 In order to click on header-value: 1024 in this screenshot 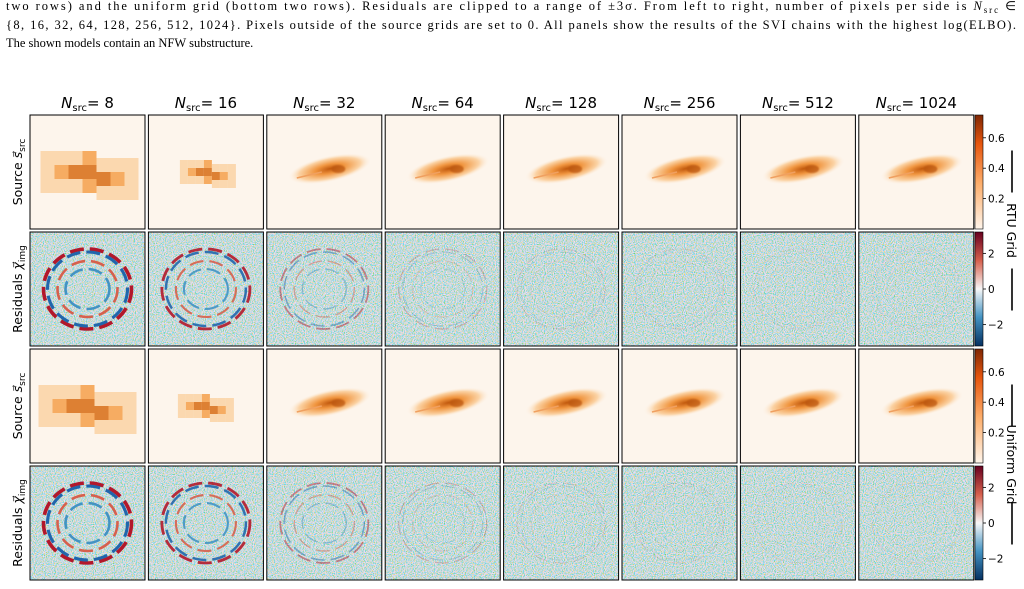, I will do `click(938, 103)`.